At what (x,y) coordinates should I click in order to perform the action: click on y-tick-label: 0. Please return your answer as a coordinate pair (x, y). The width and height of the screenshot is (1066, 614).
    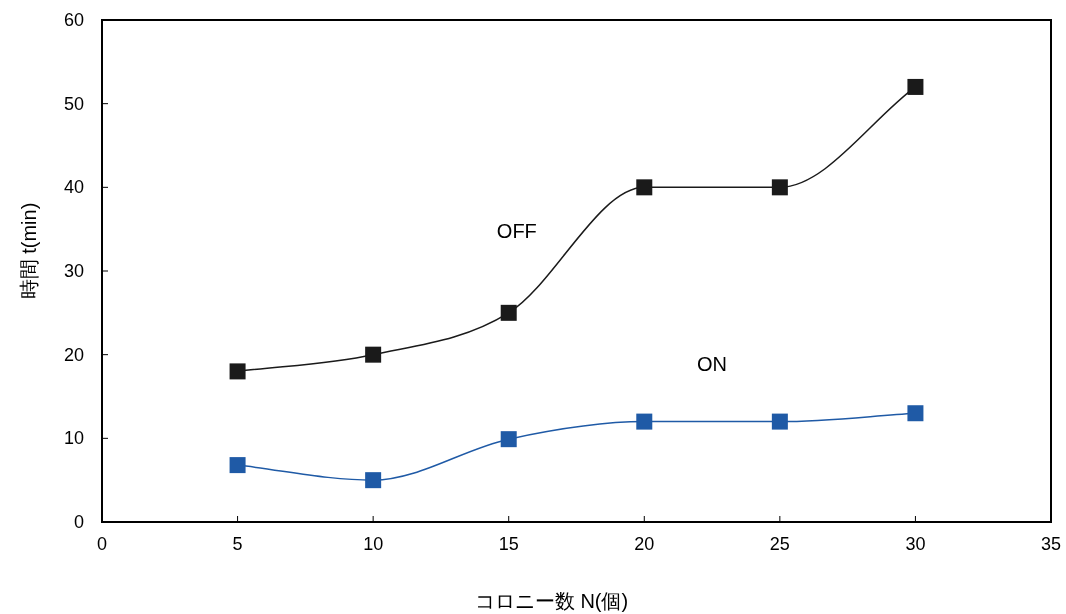
    Looking at the image, I should click on (78, 522).